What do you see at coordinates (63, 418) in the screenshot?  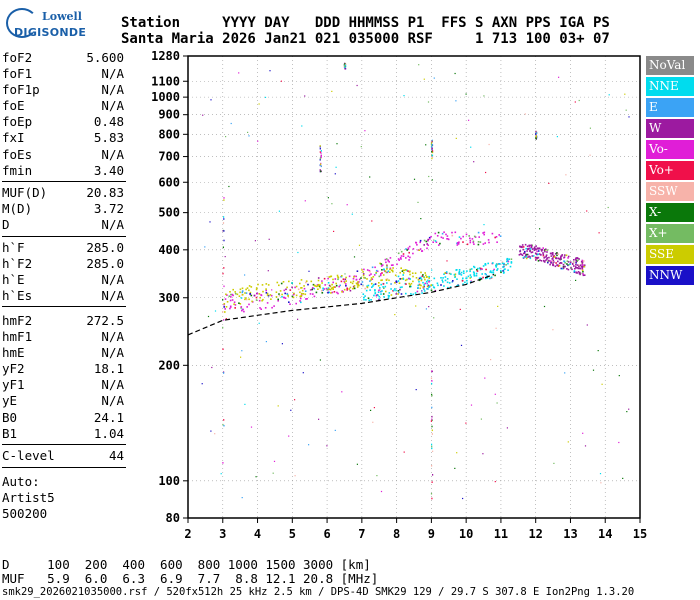 I see `param-row-b0: B0 24.1` at bounding box center [63, 418].